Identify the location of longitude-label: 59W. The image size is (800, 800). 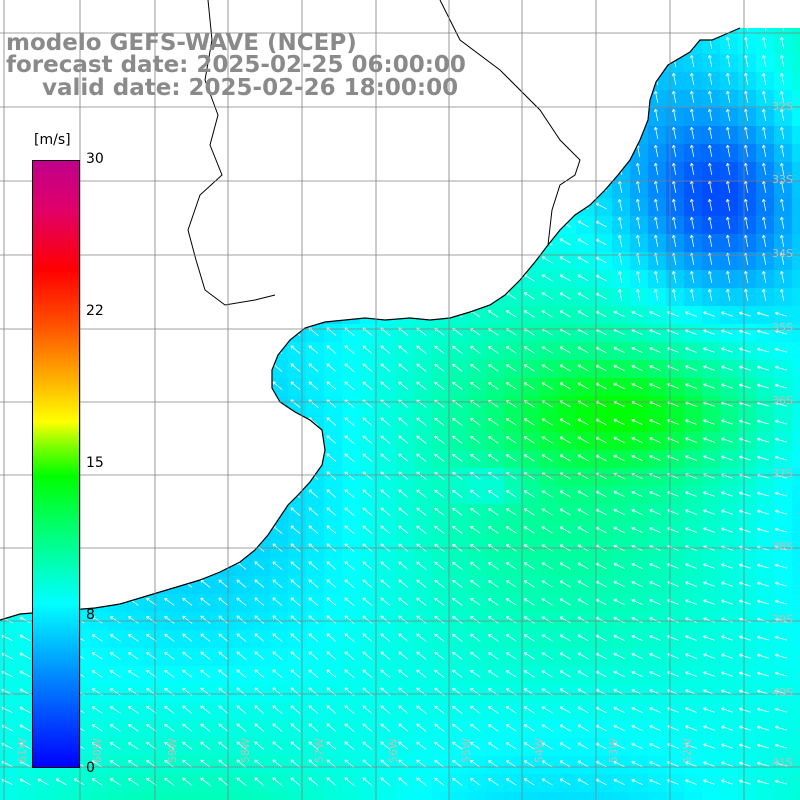
(172, 750).